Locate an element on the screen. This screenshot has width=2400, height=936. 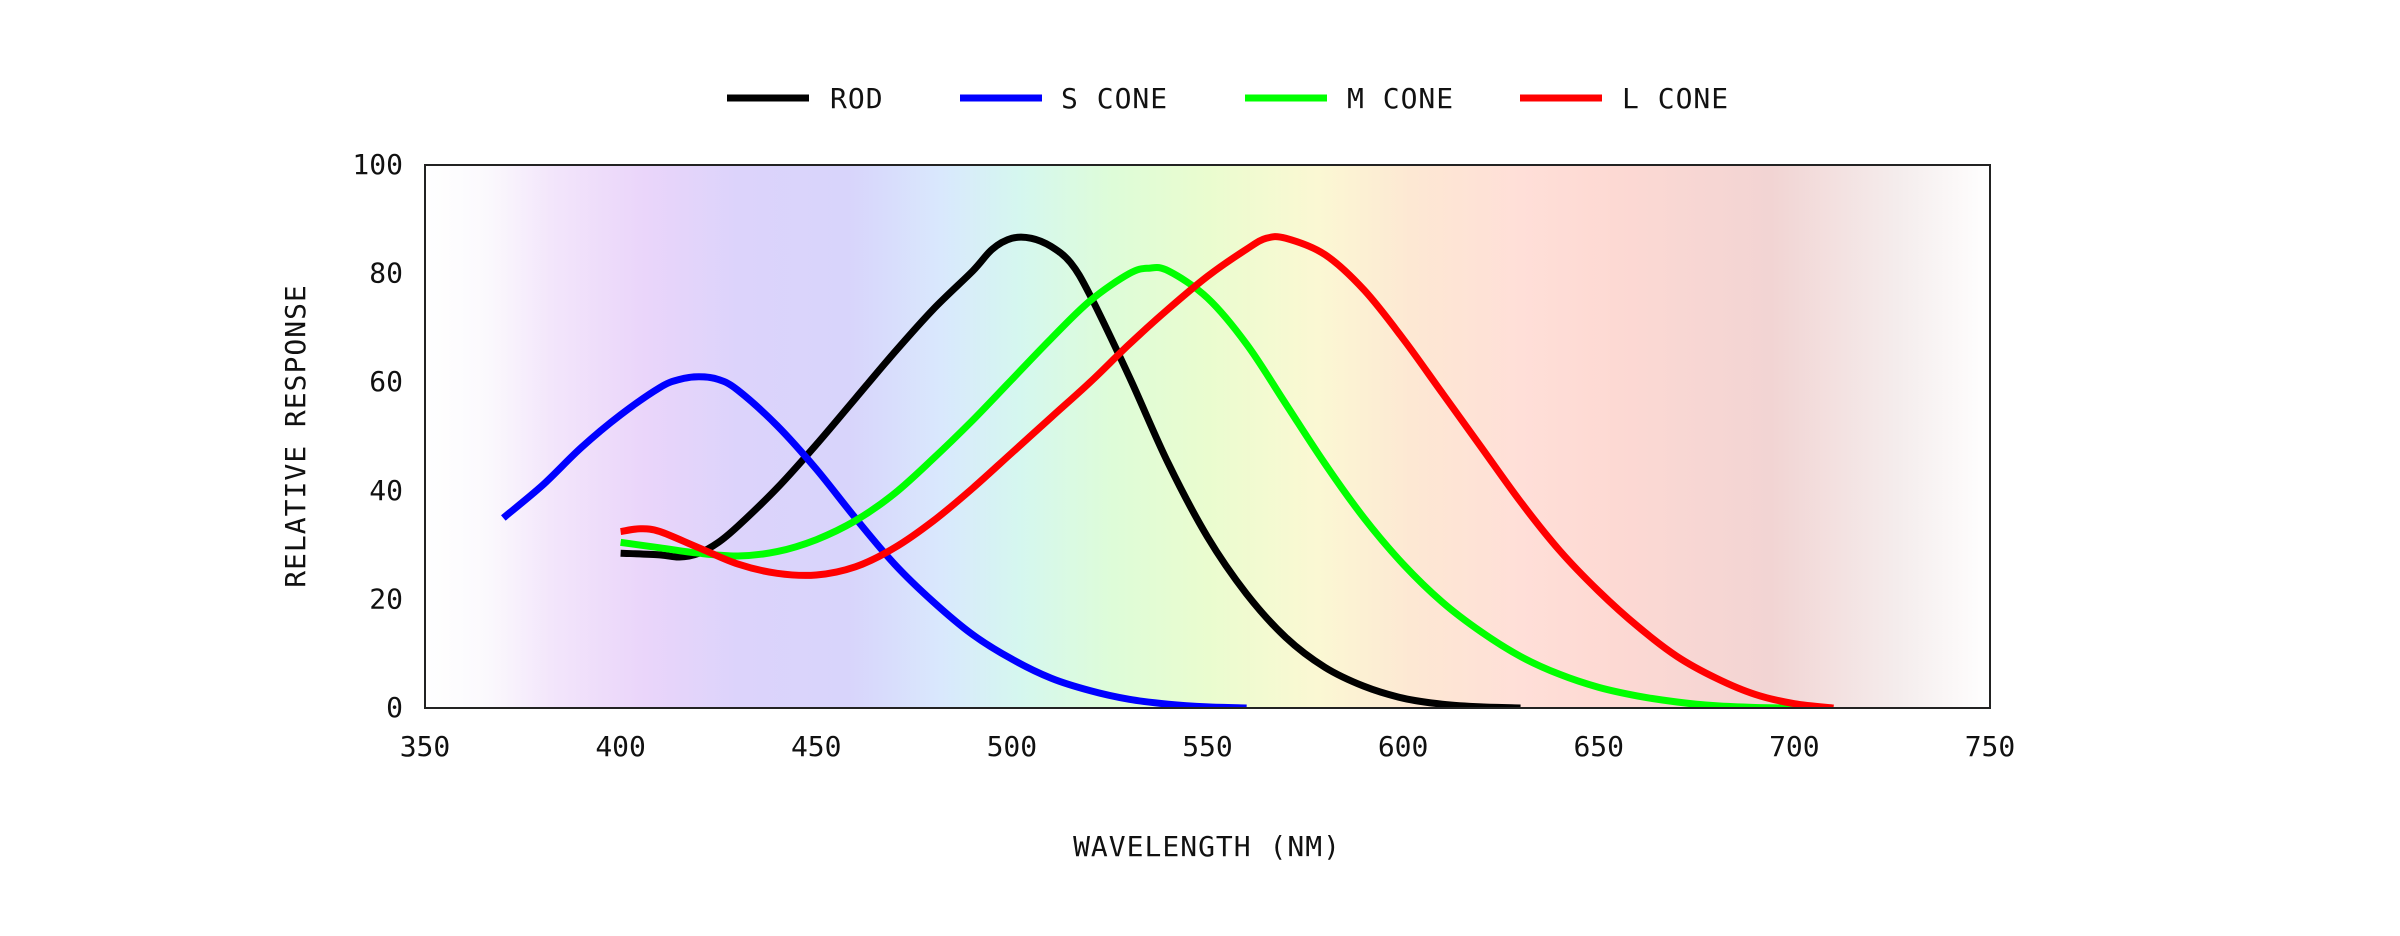
y-tick-label-80: 80 is located at coordinates (386, 273).